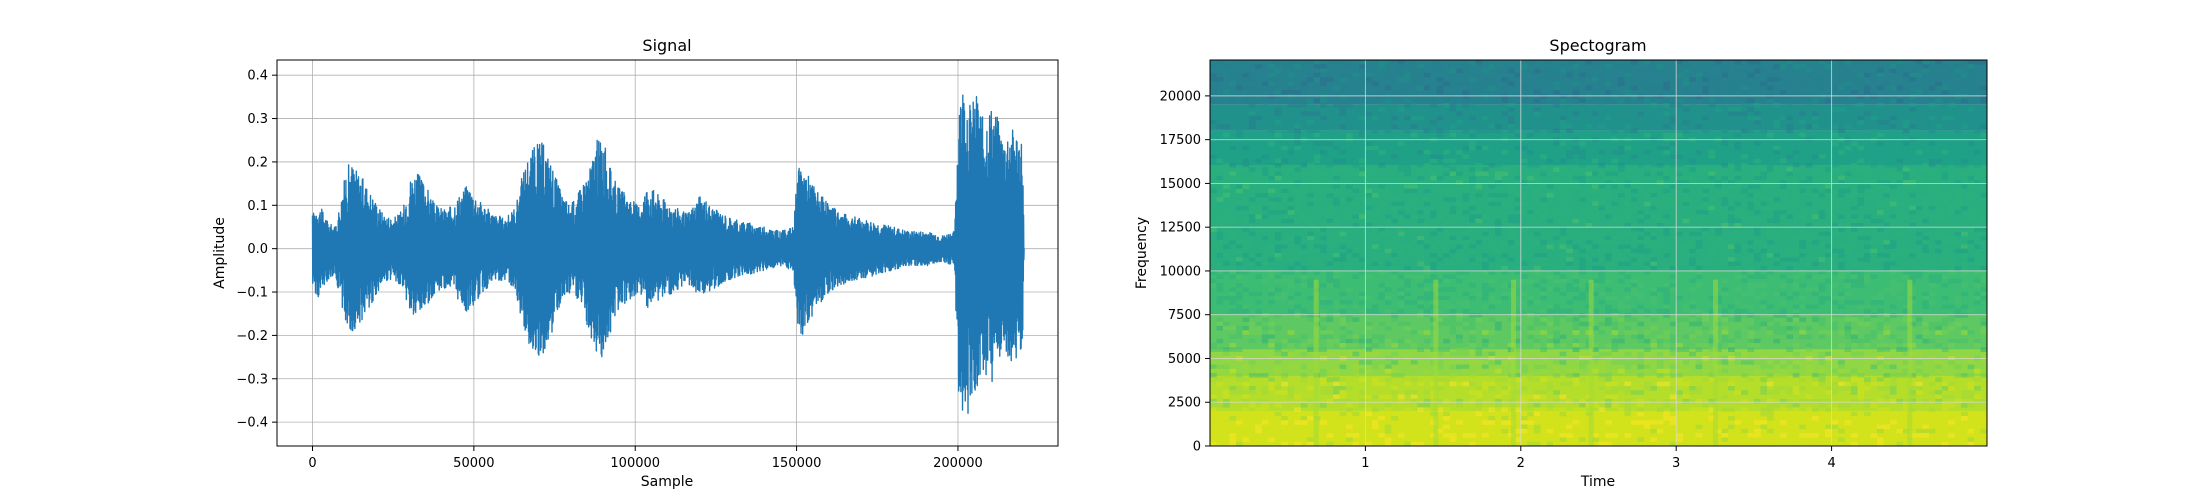  I want to click on signal-y-tick-label: −0.1, so click(252, 293).